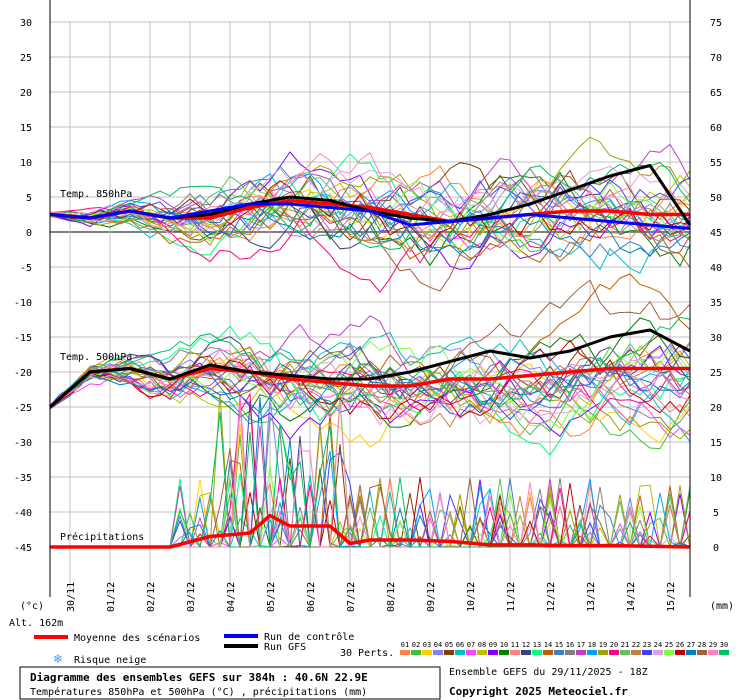 This screenshot has width=740, height=700. I want to click on pert-number: 24, so click(658, 645).